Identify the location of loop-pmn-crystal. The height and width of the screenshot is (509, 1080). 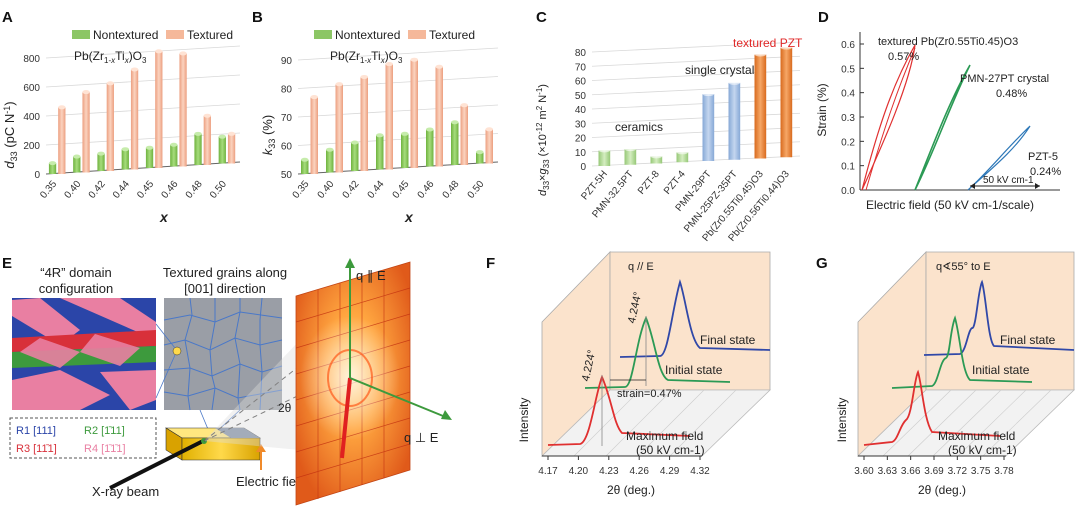
(942, 127).